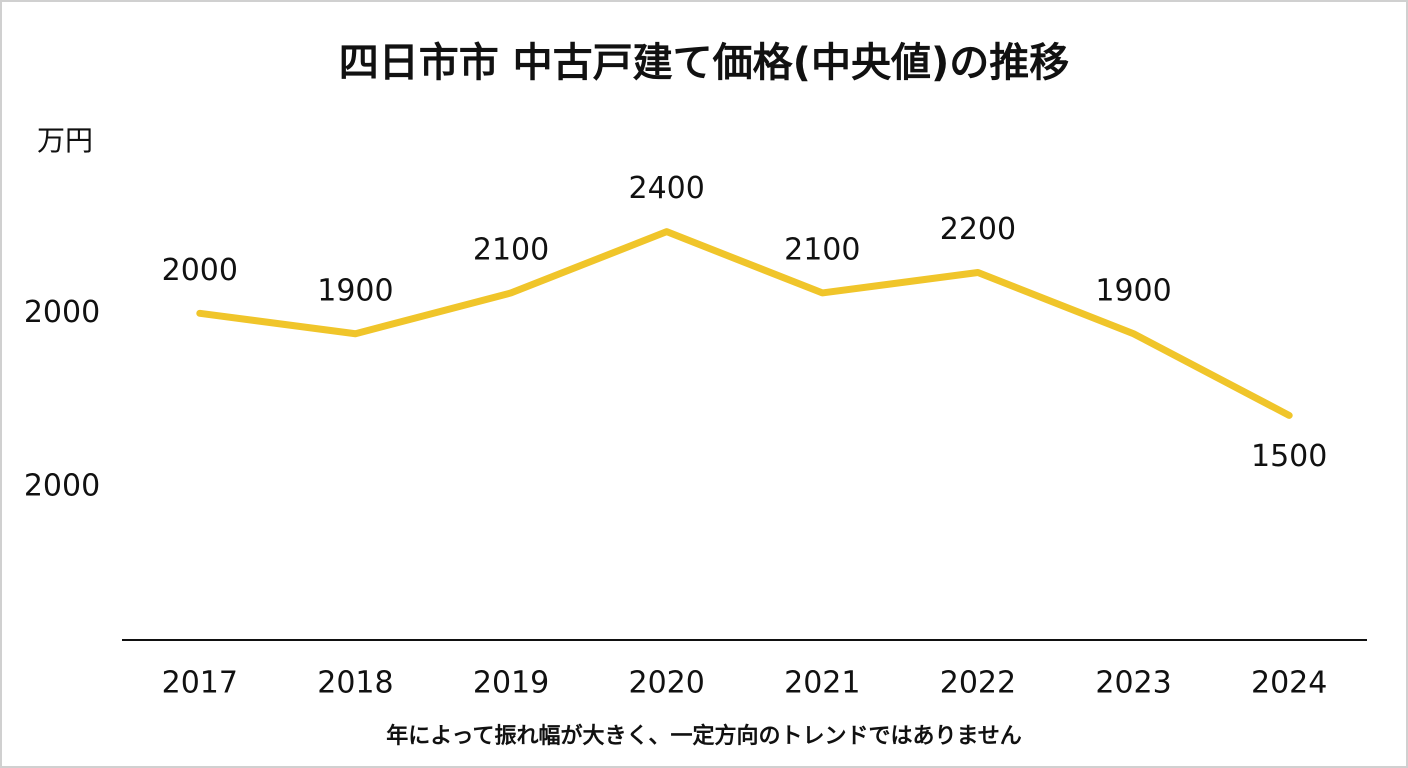 This screenshot has height=768, width=1408. What do you see at coordinates (978, 229) in the screenshot?
I see `data-label: 2200` at bounding box center [978, 229].